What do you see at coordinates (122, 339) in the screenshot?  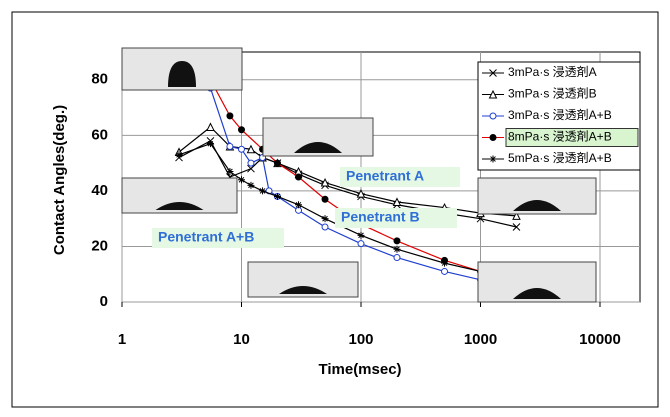 I see `x-tick-label: 1` at bounding box center [122, 339].